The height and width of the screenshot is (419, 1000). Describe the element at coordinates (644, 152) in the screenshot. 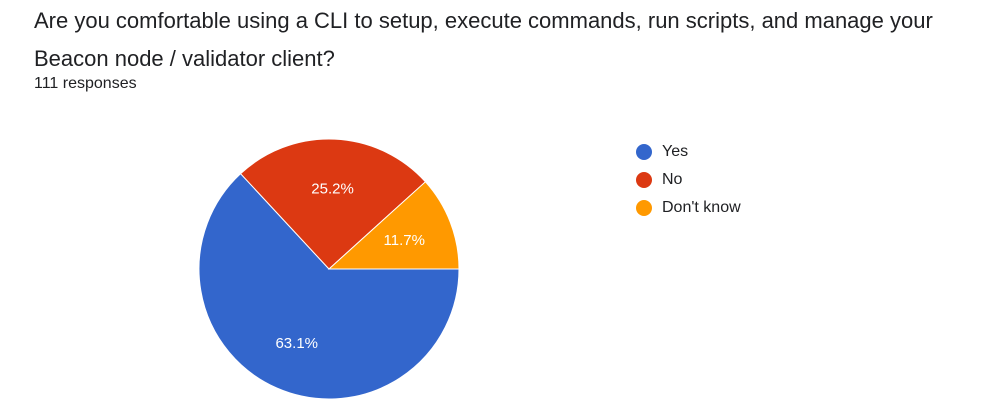

I see `legend-swatch-yes` at that location.